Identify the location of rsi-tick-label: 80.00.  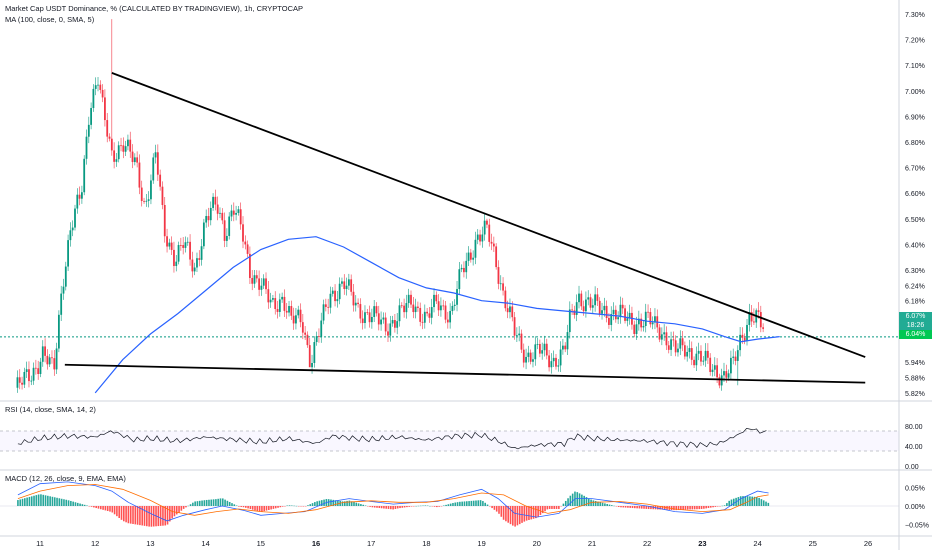
(914, 427).